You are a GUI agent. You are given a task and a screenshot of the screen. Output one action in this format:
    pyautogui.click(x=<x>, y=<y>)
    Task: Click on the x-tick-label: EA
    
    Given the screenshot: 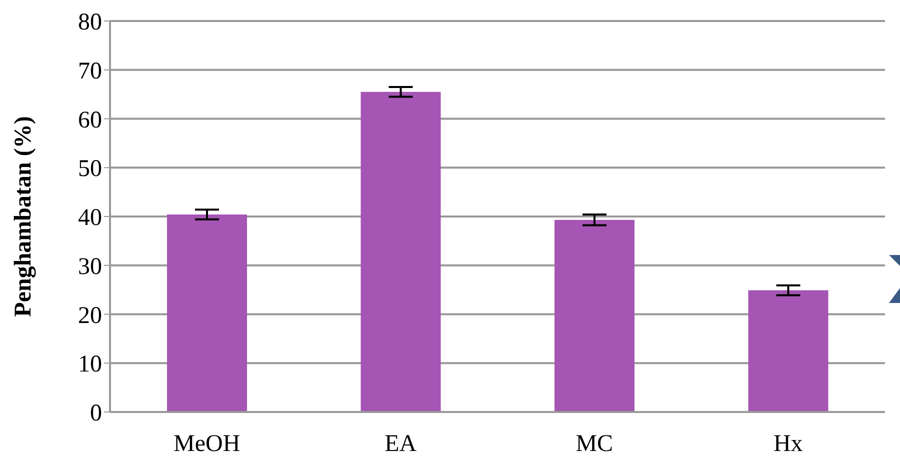 What is the action you would take?
    pyautogui.click(x=401, y=444)
    